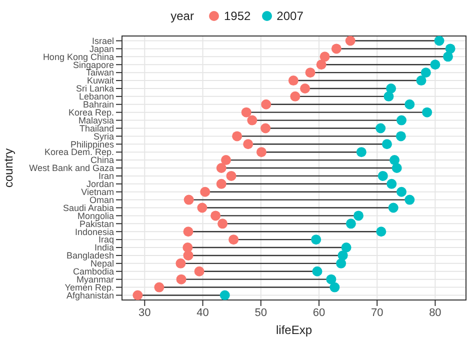 This screenshot has height=338, width=474. What do you see at coordinates (104, 247) in the screenshot?
I see `y-tick-label: India` at bounding box center [104, 247].